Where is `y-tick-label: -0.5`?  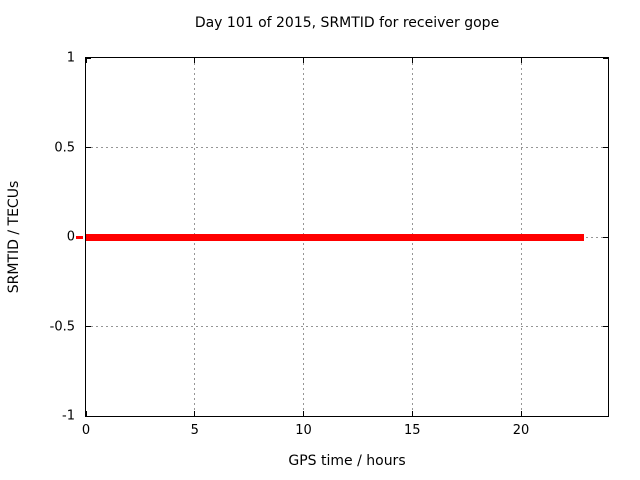
y-tick-label: -0.5 is located at coordinates (62, 326).